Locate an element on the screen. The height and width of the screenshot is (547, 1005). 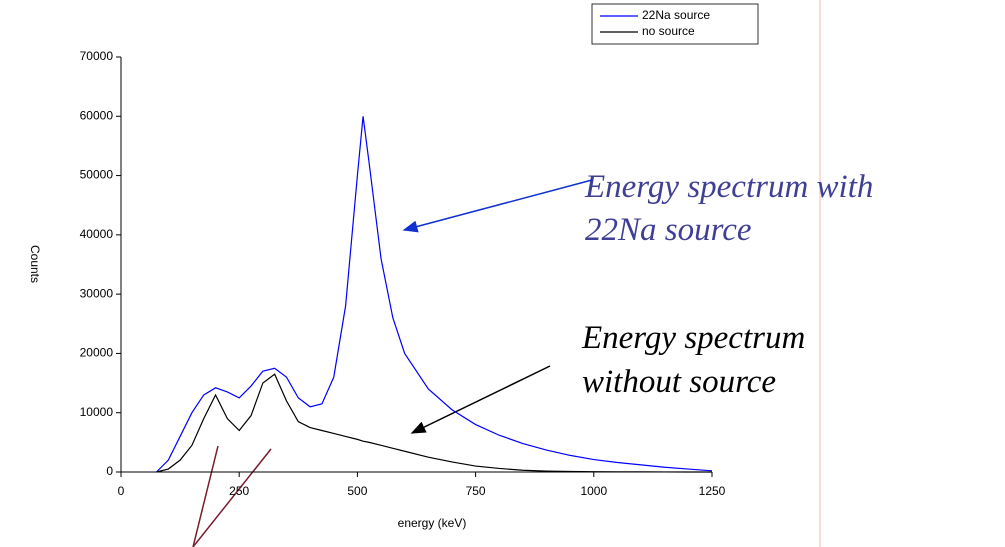
legend-box is located at coordinates (675, 24).